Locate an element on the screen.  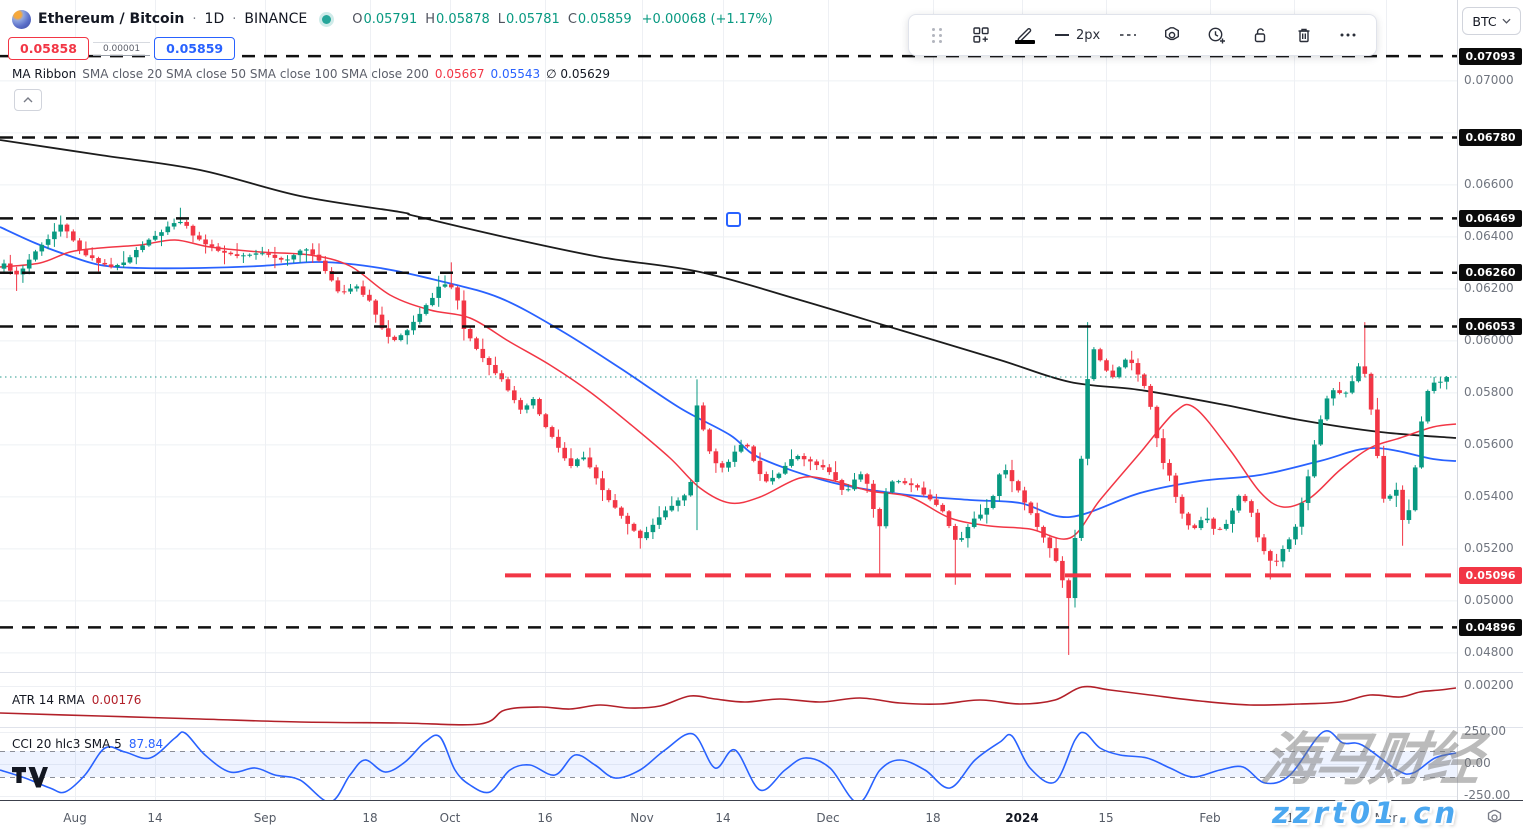
price-level-label: 0.07093 is located at coordinates (1490, 56).